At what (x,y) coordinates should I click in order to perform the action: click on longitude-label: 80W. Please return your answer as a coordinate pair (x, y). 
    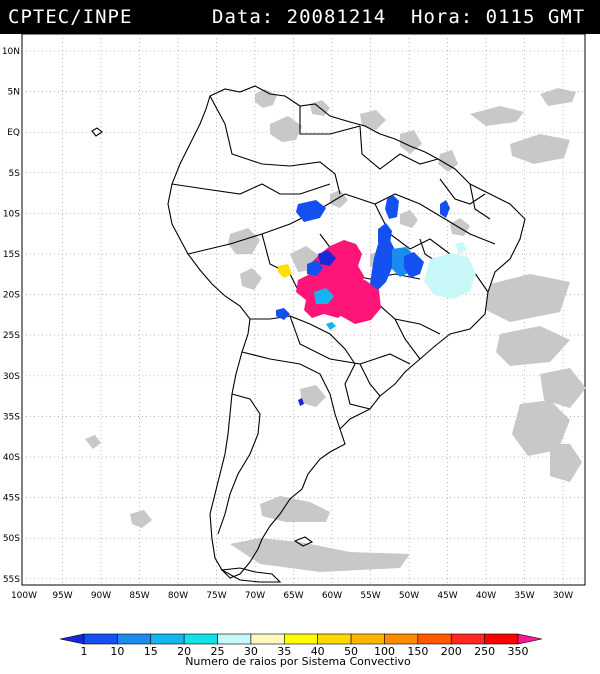
    Looking at the image, I should click on (178, 596).